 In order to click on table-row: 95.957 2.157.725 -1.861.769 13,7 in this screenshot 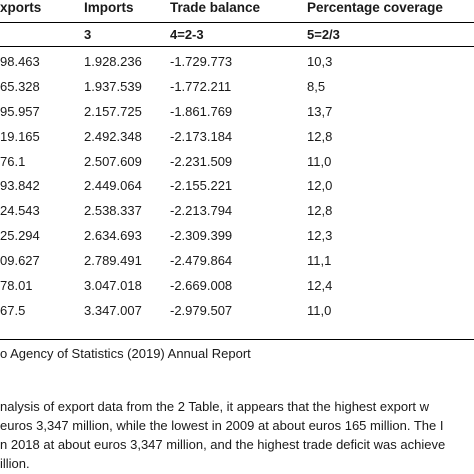, I will do `click(237, 113)`.